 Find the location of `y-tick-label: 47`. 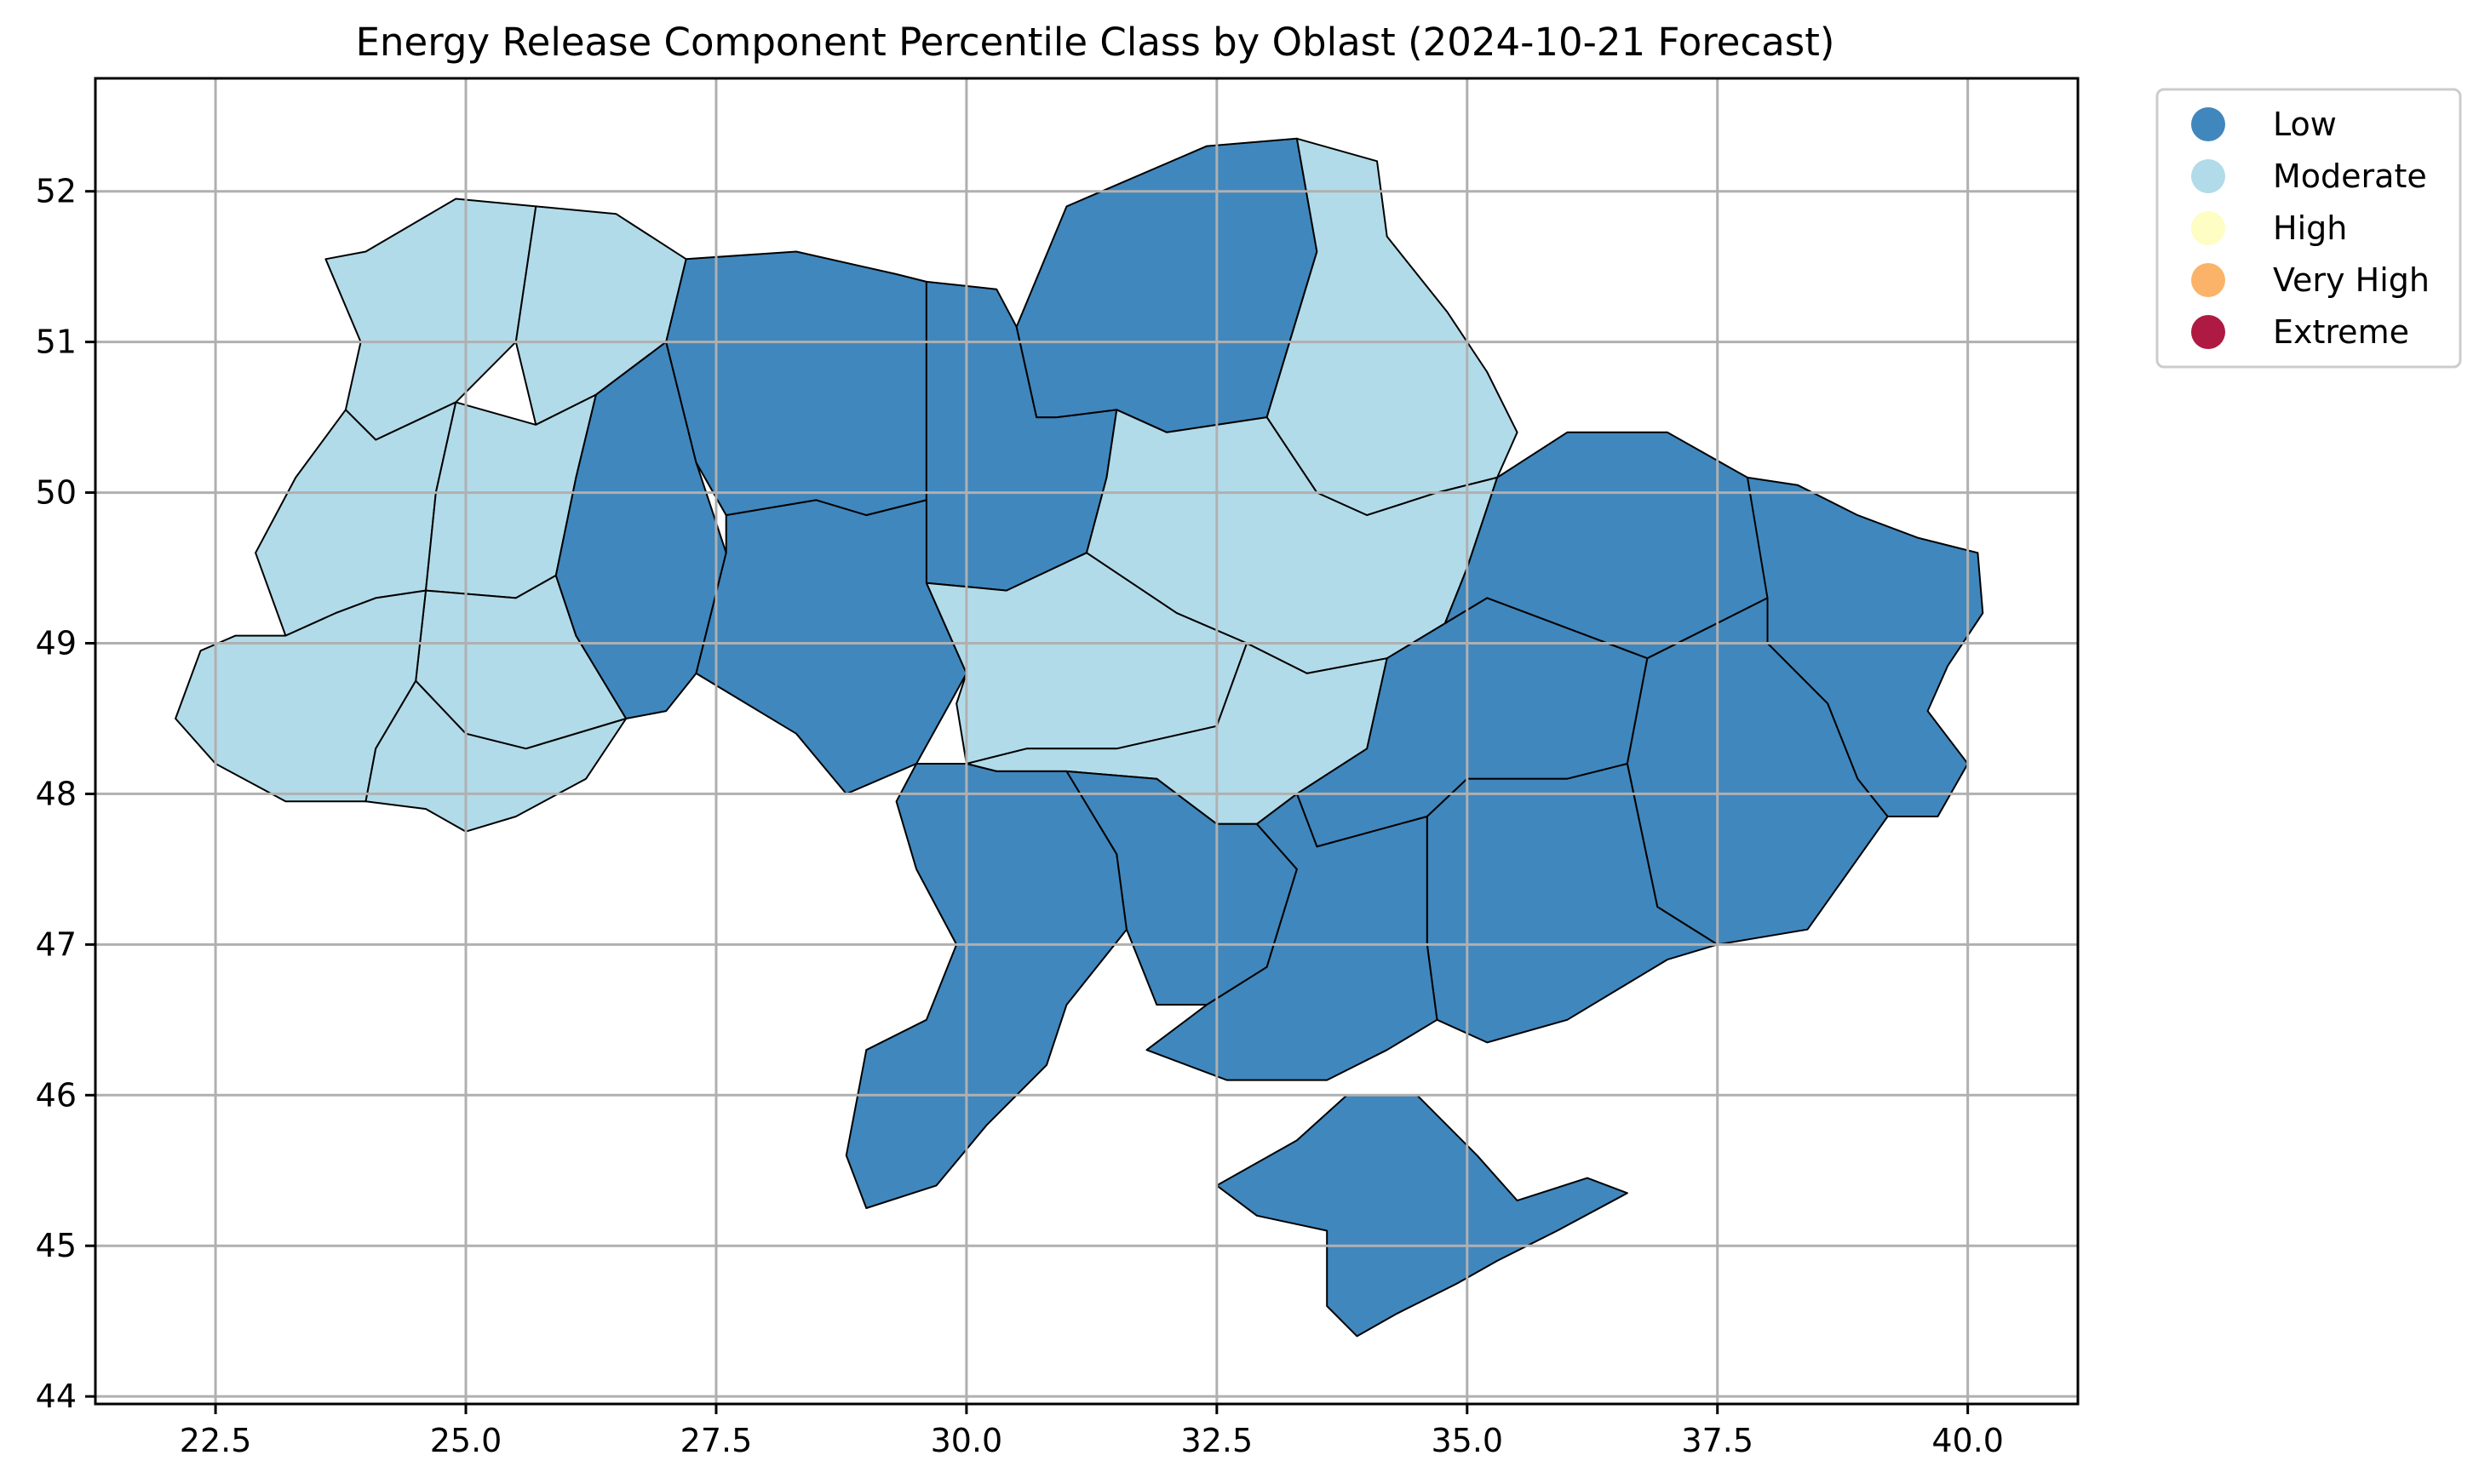

y-tick-label: 47 is located at coordinates (56, 944).